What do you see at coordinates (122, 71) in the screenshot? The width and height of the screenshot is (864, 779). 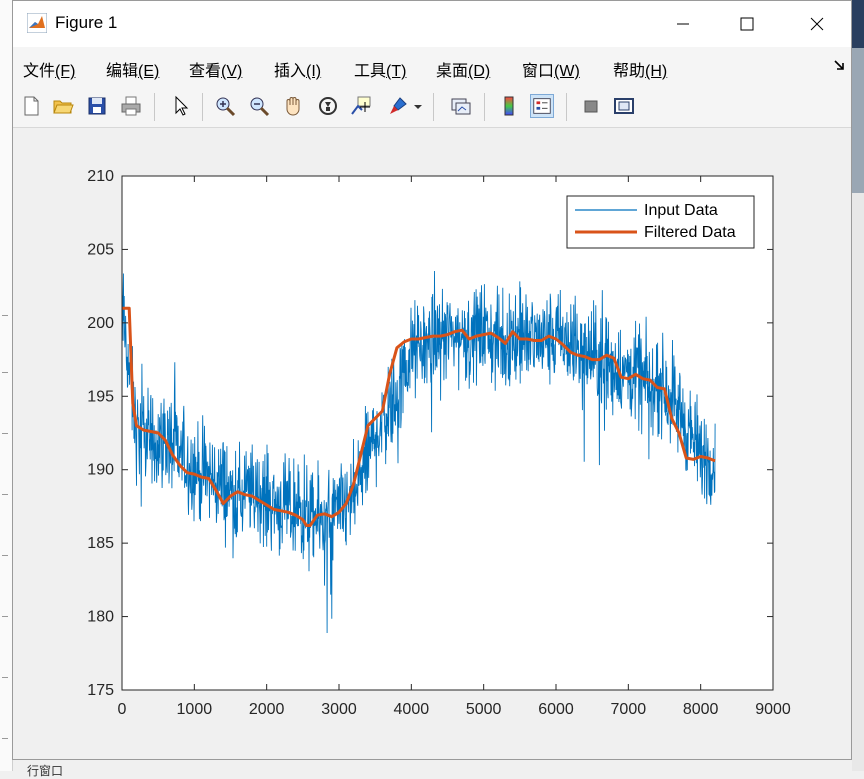 I see `menu-label: 编辑` at bounding box center [122, 71].